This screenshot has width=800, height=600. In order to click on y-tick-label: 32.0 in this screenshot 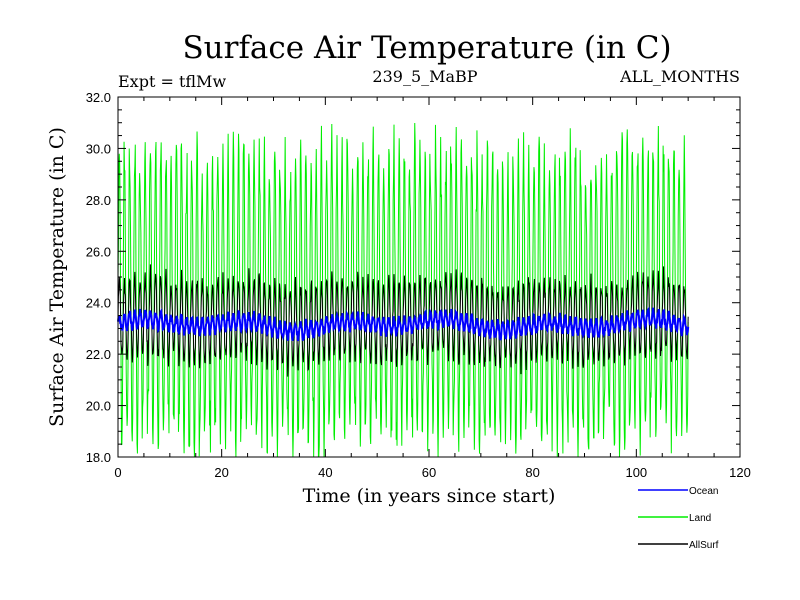, I will do `click(98, 97)`.